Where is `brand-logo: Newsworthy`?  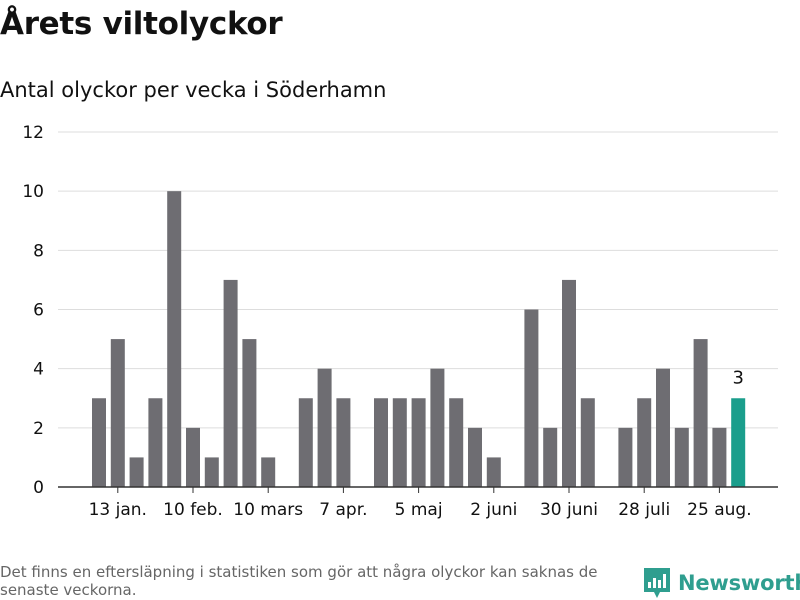 brand-logo: Newsworthy is located at coordinates (722, 583).